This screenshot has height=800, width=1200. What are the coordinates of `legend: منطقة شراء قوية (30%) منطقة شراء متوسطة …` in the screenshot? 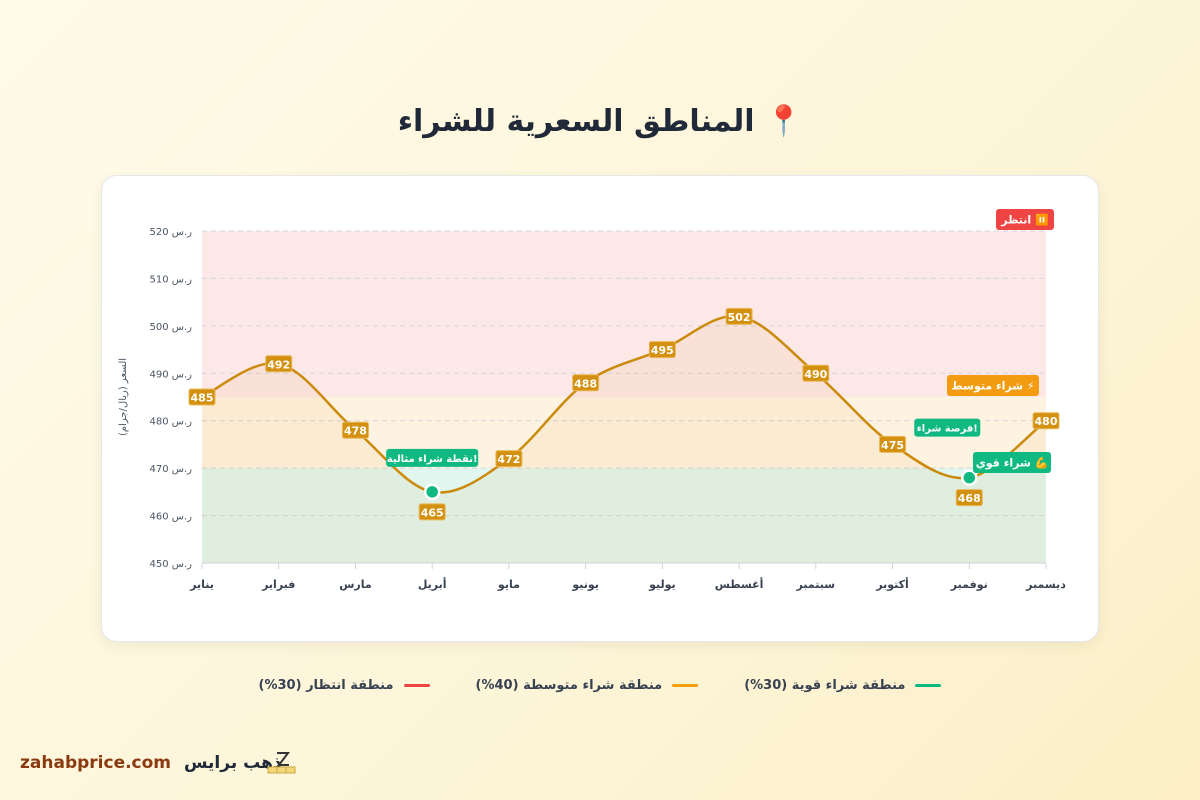 It's located at (600, 685).